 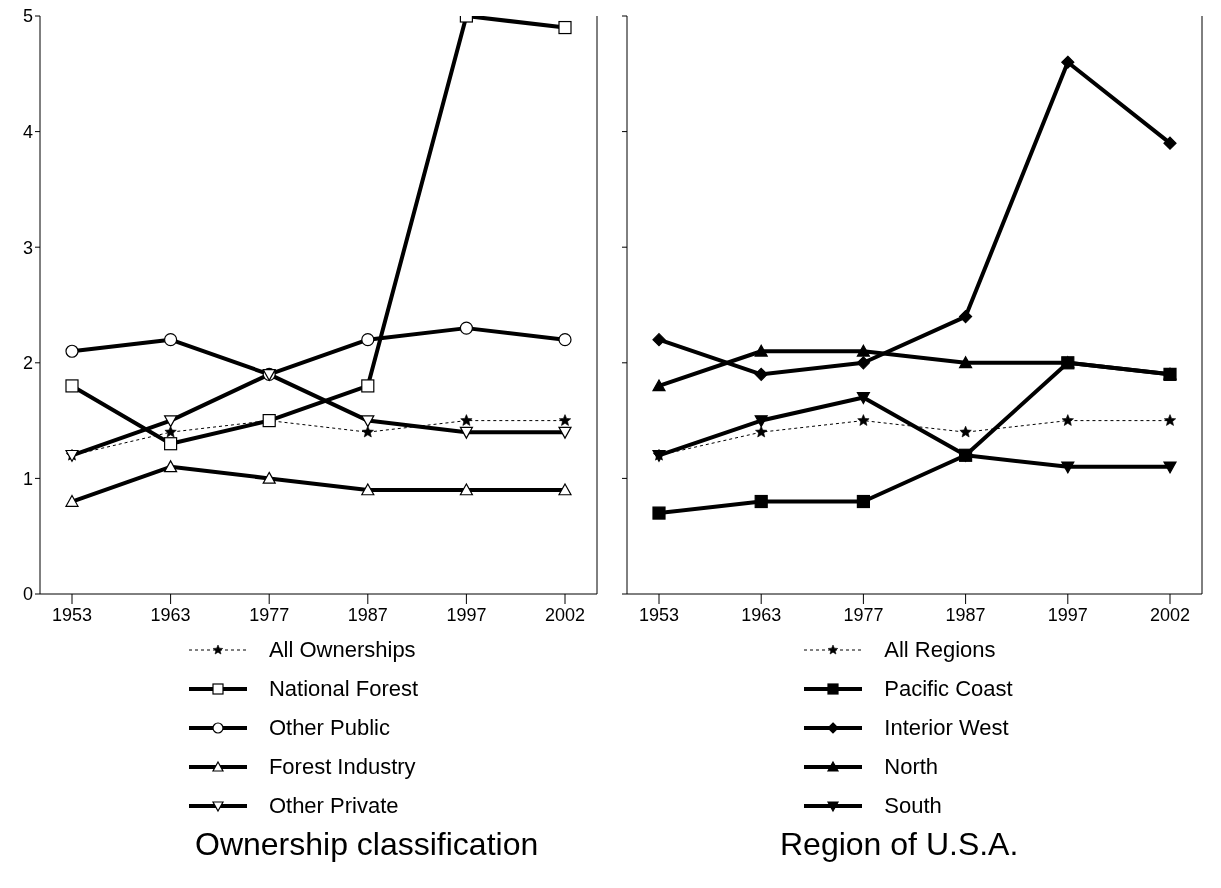 What do you see at coordinates (940, 649) in the screenshot?
I see `legend-label: All Regions` at bounding box center [940, 649].